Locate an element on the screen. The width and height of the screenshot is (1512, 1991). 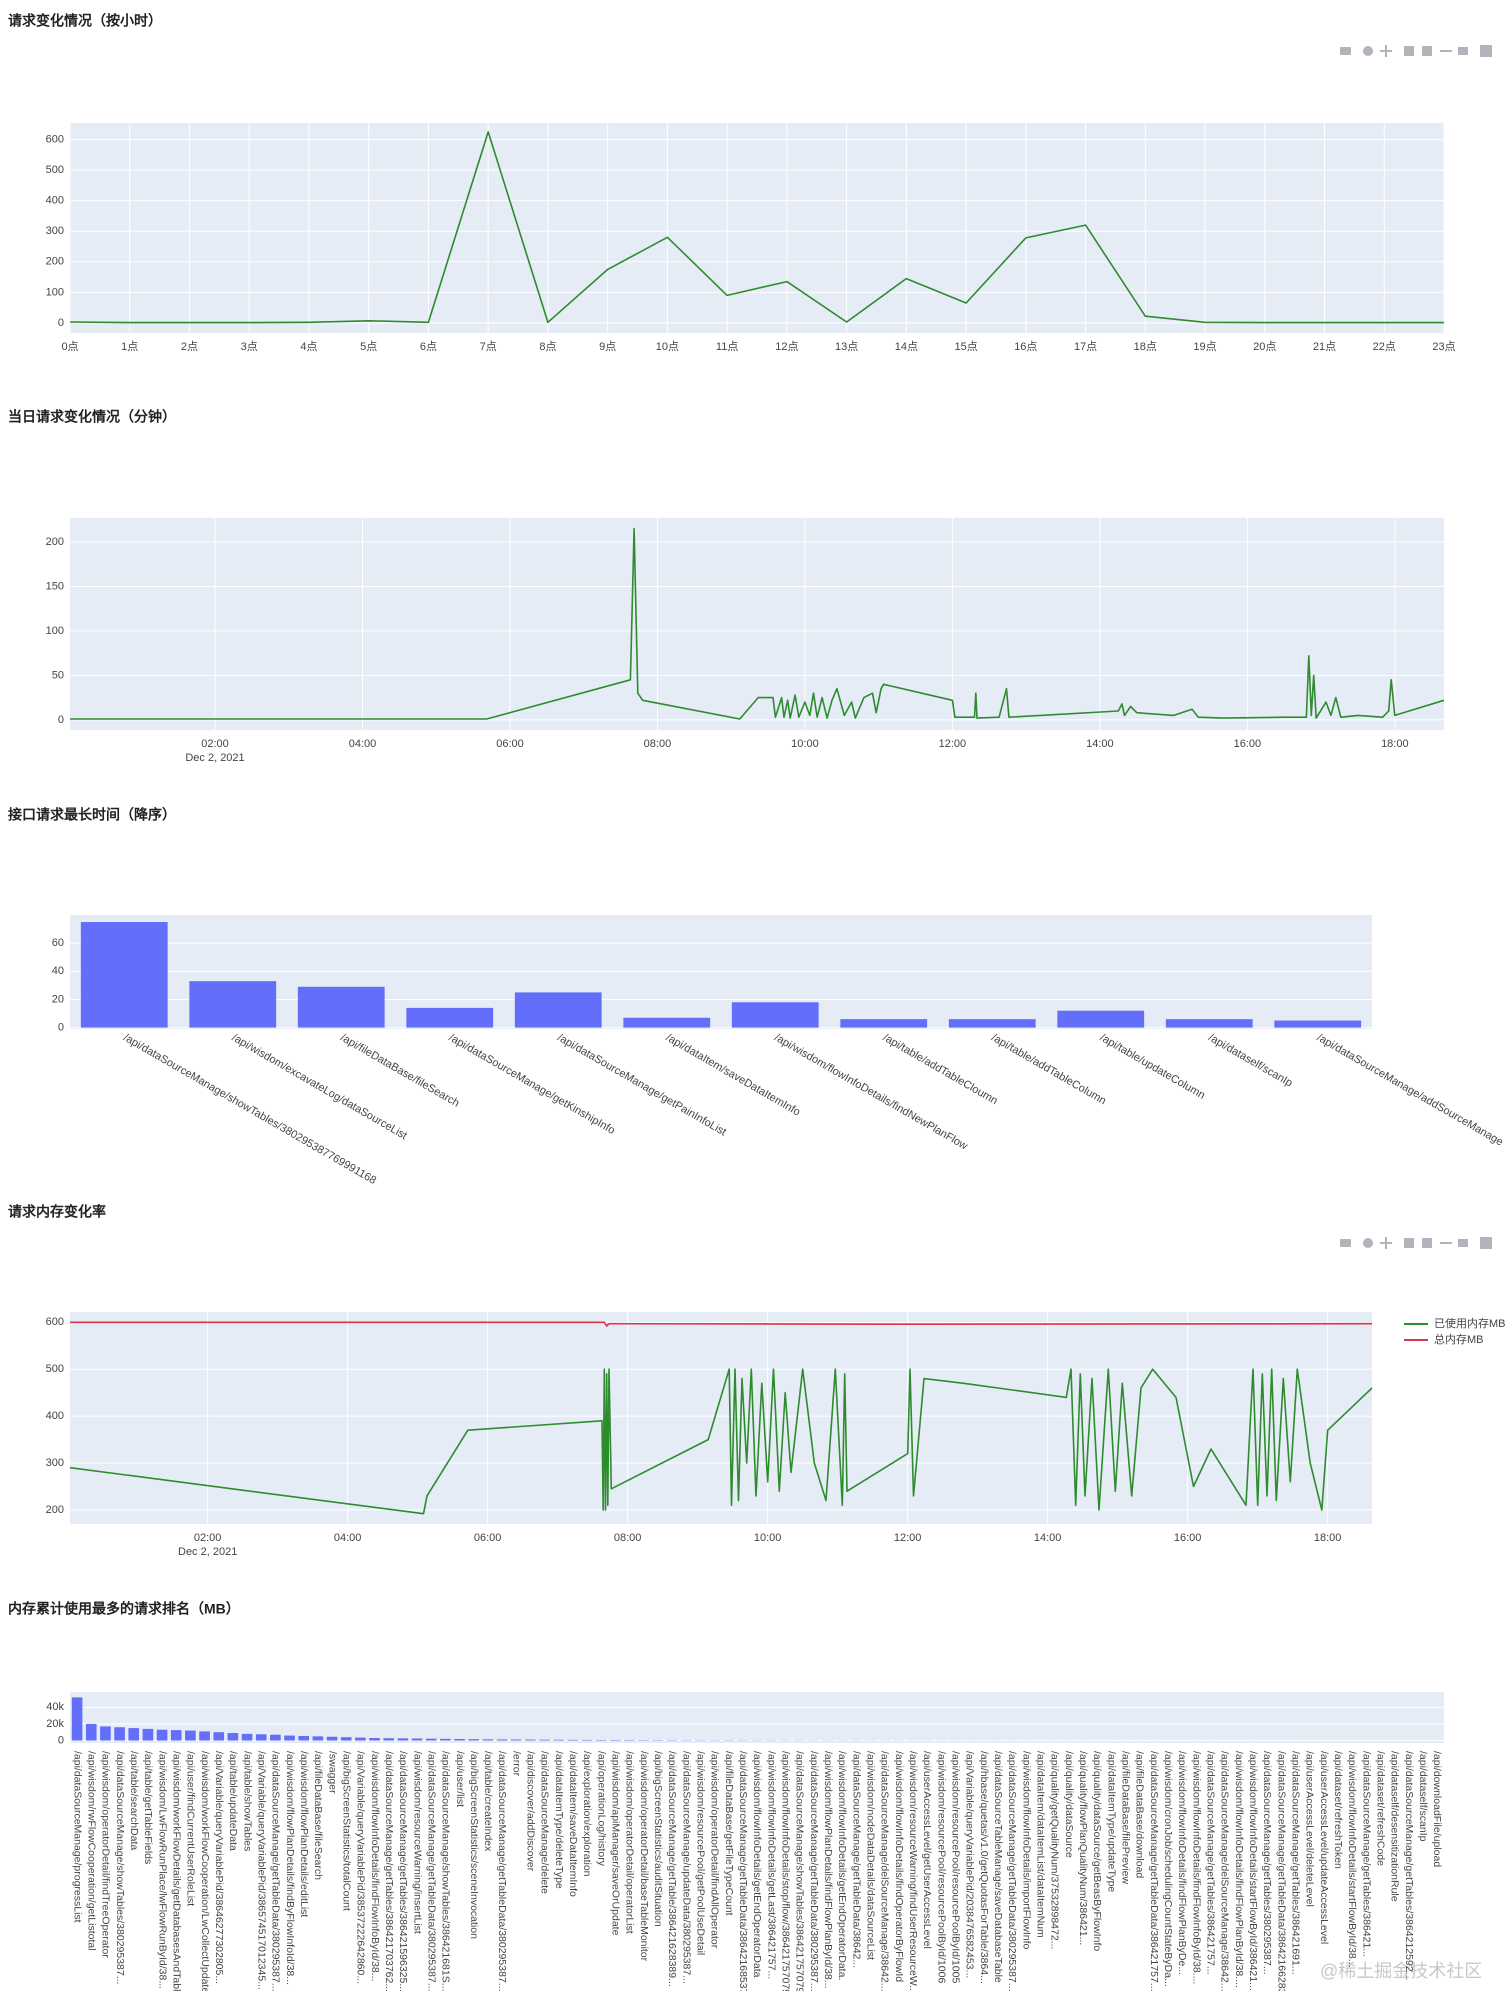
x-tick-label: /api/quality/dataSource is located at coordinates (1069, 1804).